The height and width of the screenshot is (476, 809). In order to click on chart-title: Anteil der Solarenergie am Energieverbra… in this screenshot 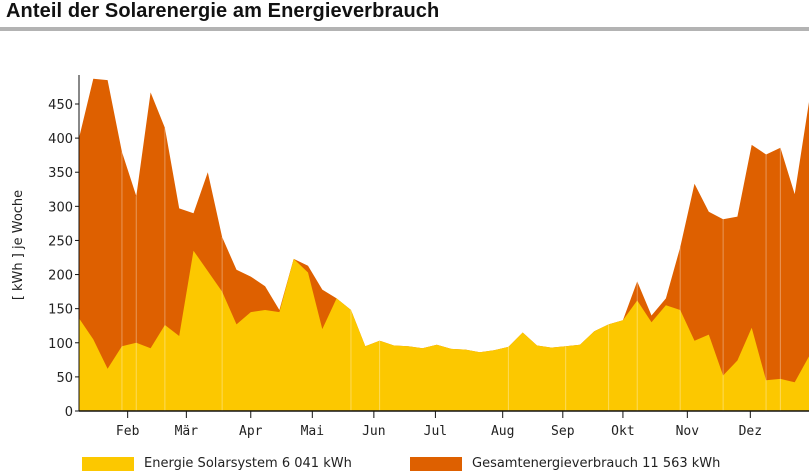, I will do `click(223, 11)`.